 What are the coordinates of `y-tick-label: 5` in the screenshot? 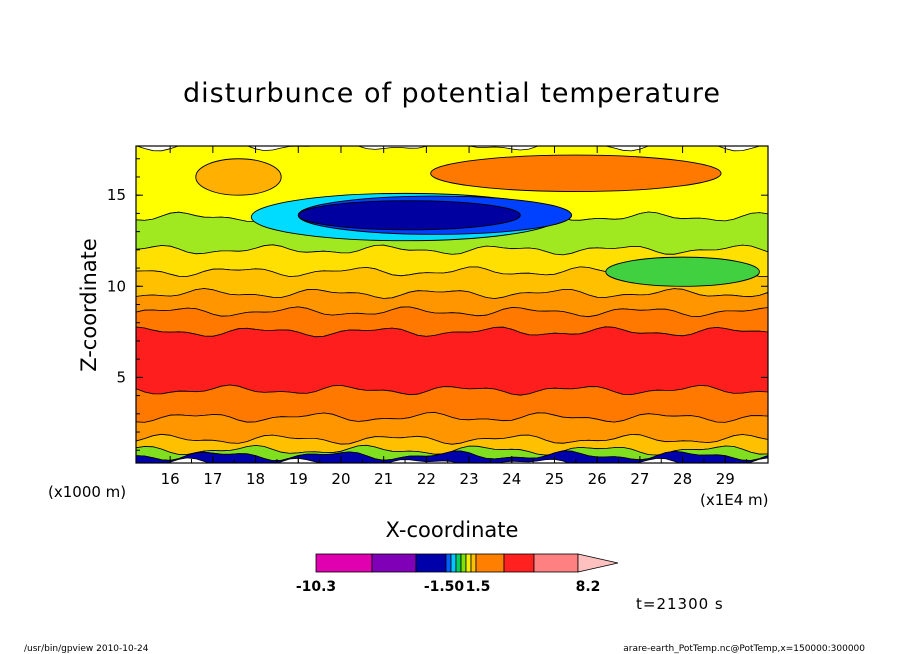 It's located at (121, 377).